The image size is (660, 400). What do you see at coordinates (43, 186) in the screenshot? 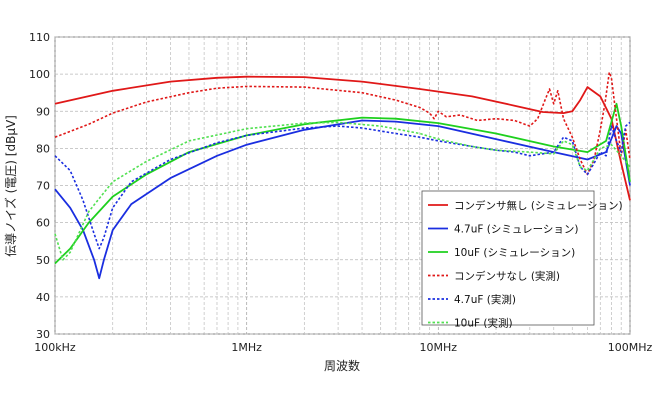
I see `y-tick-label: 70` at bounding box center [43, 186].